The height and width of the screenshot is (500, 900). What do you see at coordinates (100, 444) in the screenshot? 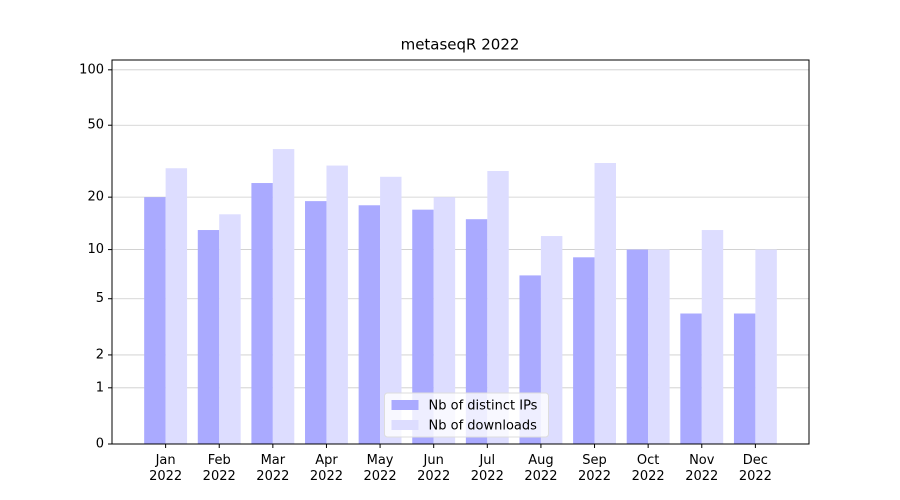
I see `y-tick-label: 0` at bounding box center [100, 444].